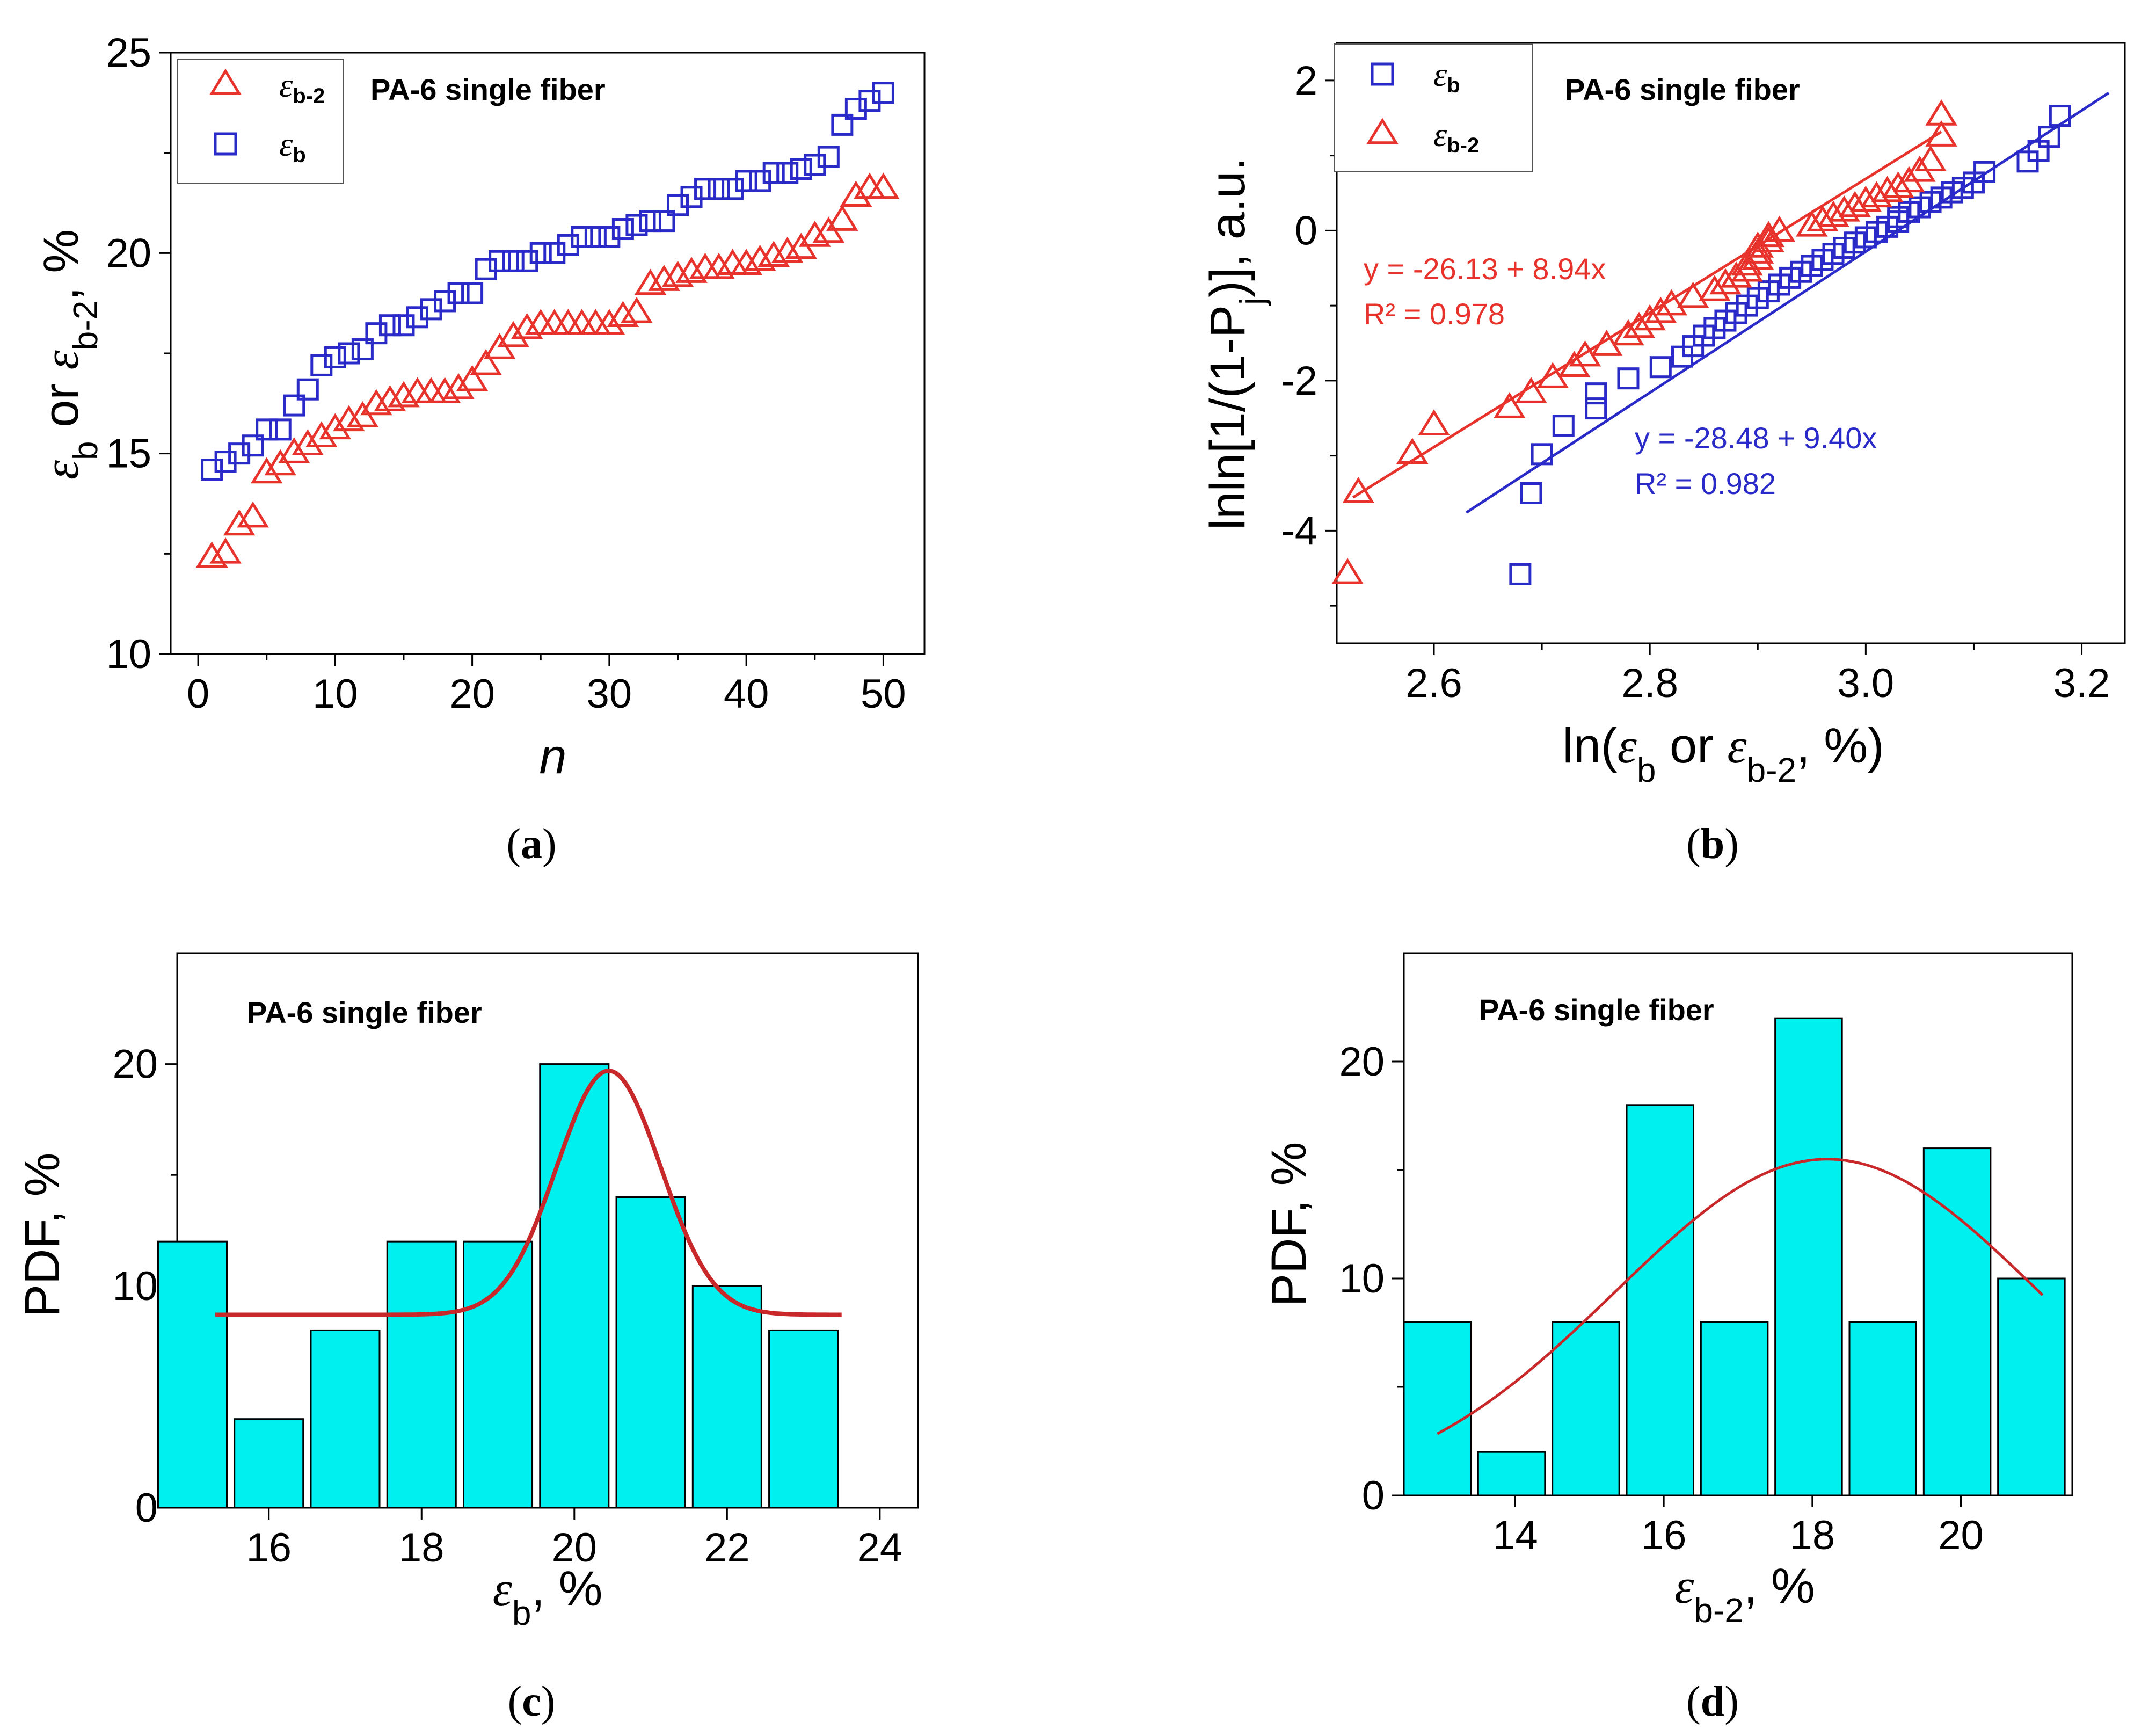  Describe the element at coordinates (1649, 683) in the screenshot. I see `x-tick-label: 2.8` at that location.